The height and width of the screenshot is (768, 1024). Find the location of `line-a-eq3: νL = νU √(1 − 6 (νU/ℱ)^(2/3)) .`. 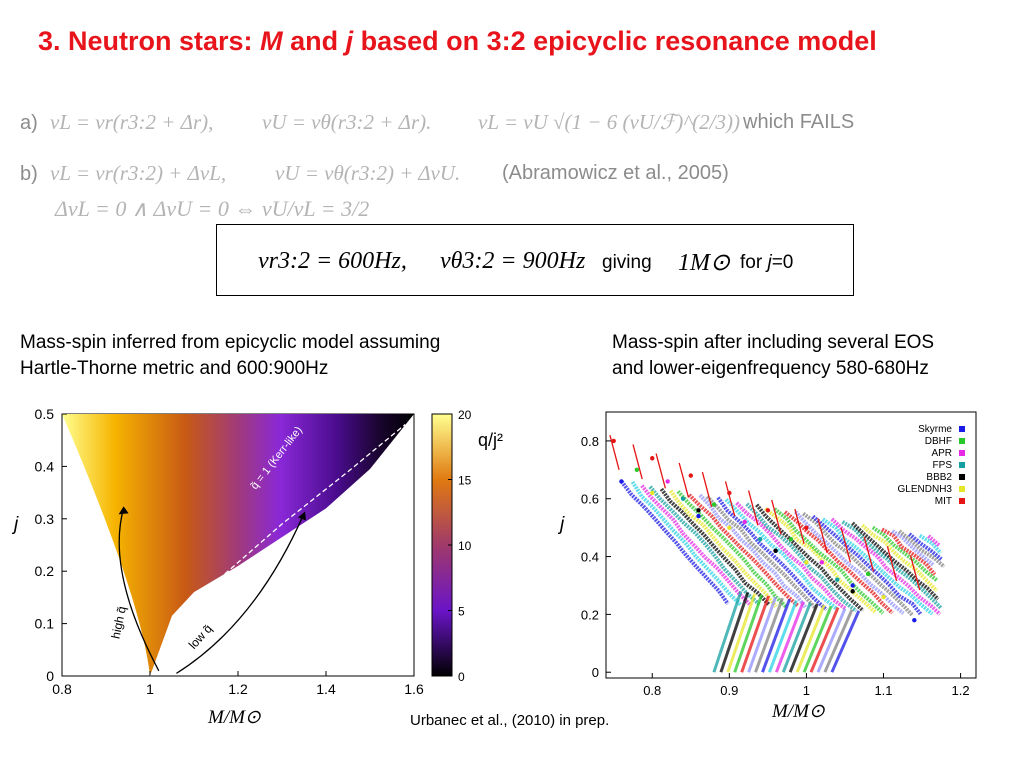

line-a-eq3: νL = νU √(1 − 6 (νU/ℱ)^(2/3)) . is located at coordinates (614, 122).